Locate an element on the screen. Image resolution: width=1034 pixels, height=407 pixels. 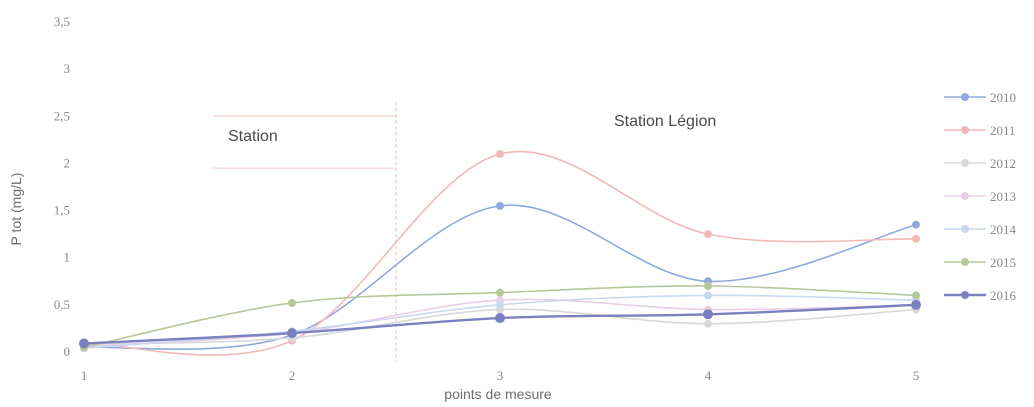
x-tick-label: 3 is located at coordinates (500, 375).